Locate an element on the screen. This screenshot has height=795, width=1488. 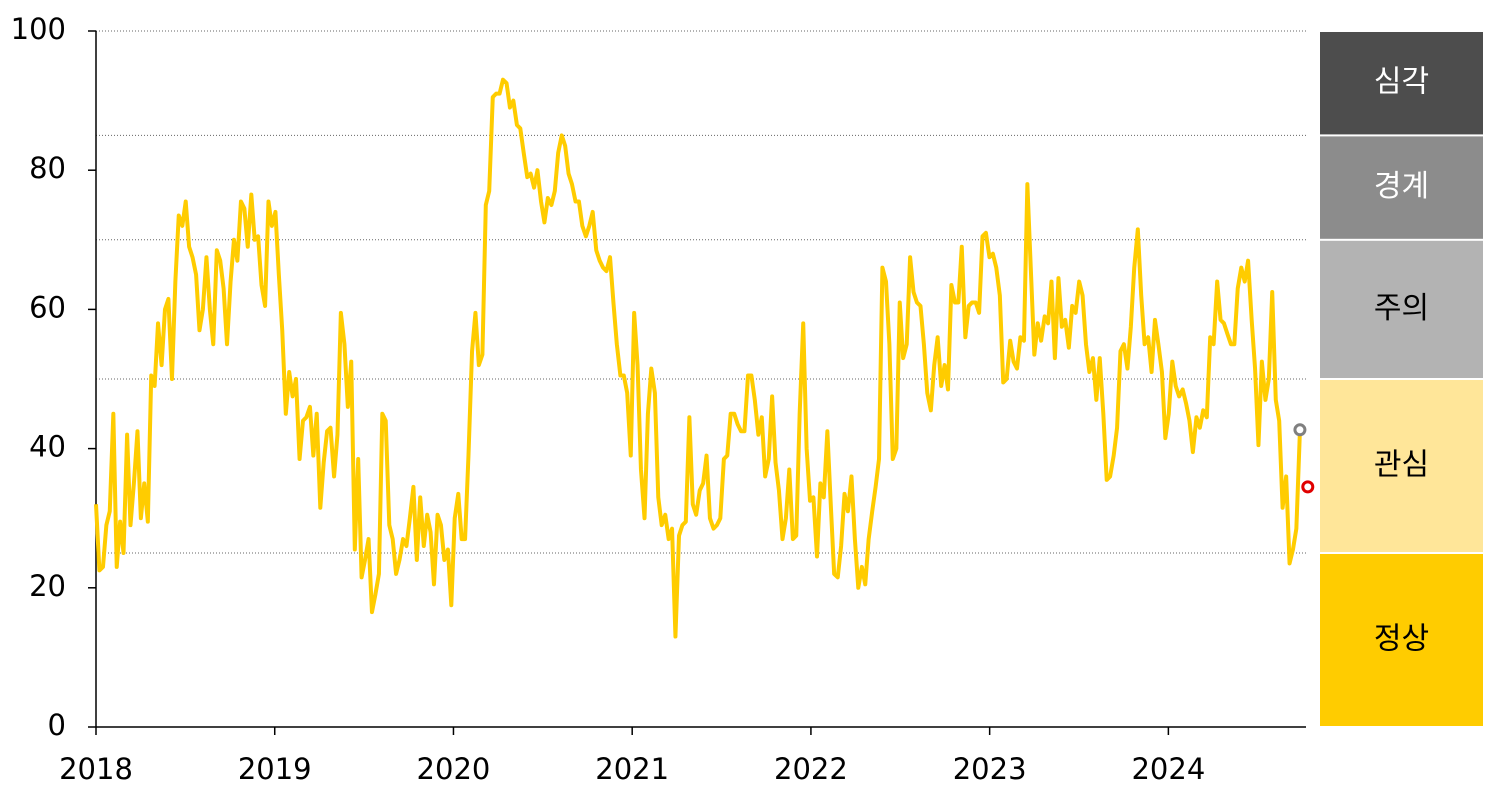
y-tick-label: 80 is located at coordinates (47, 168).